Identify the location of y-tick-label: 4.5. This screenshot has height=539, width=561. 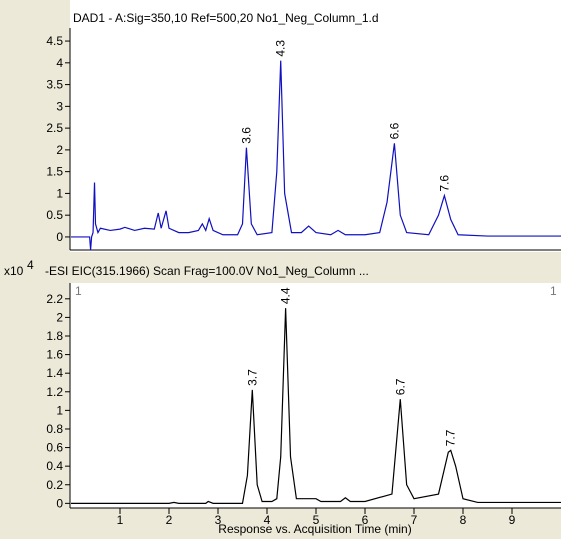
(54, 41).